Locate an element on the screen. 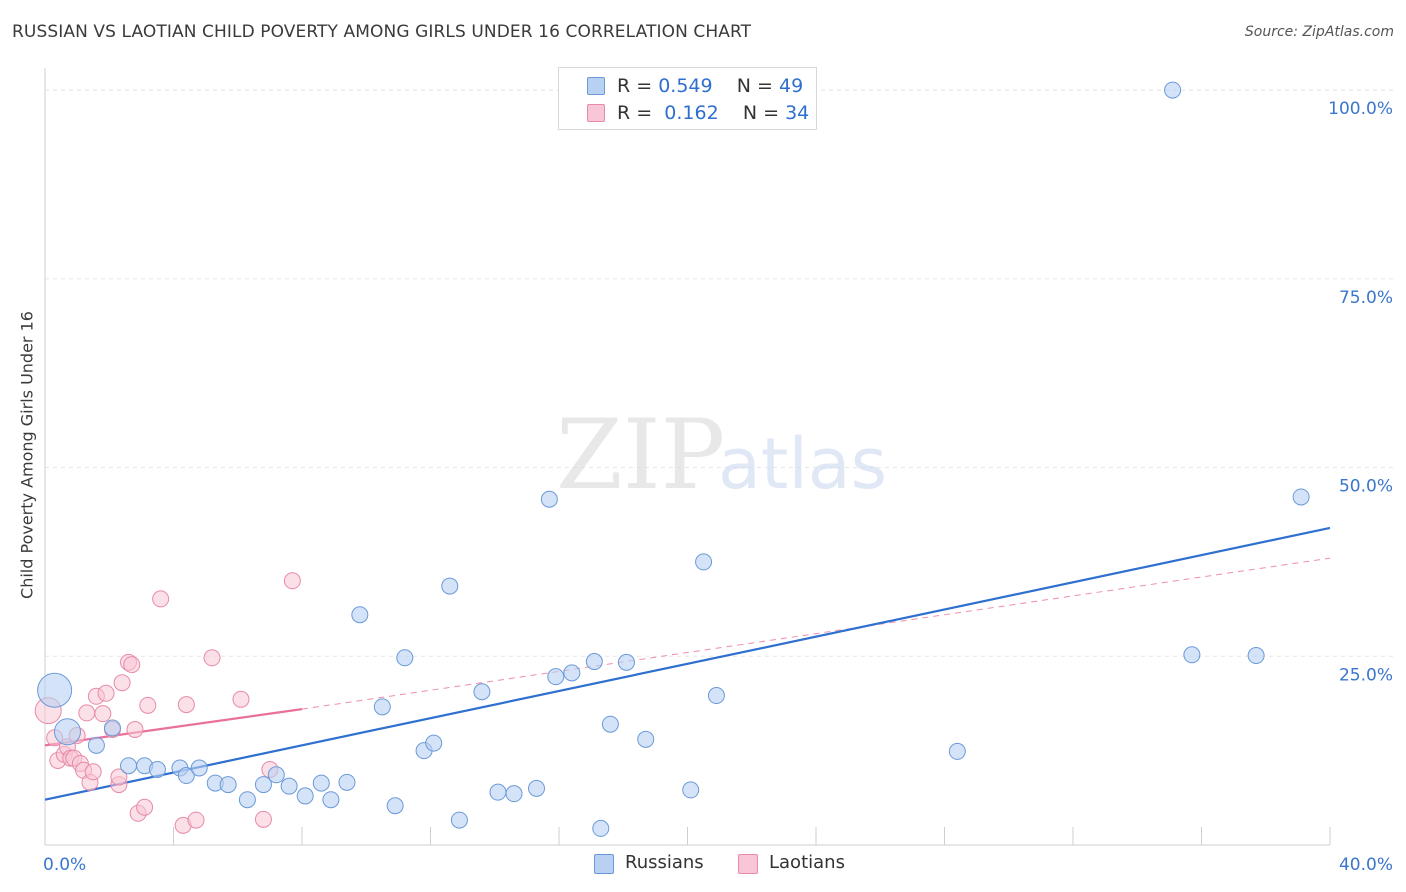 The image size is (1406, 892). r-value: 0.162 is located at coordinates (691, 113).